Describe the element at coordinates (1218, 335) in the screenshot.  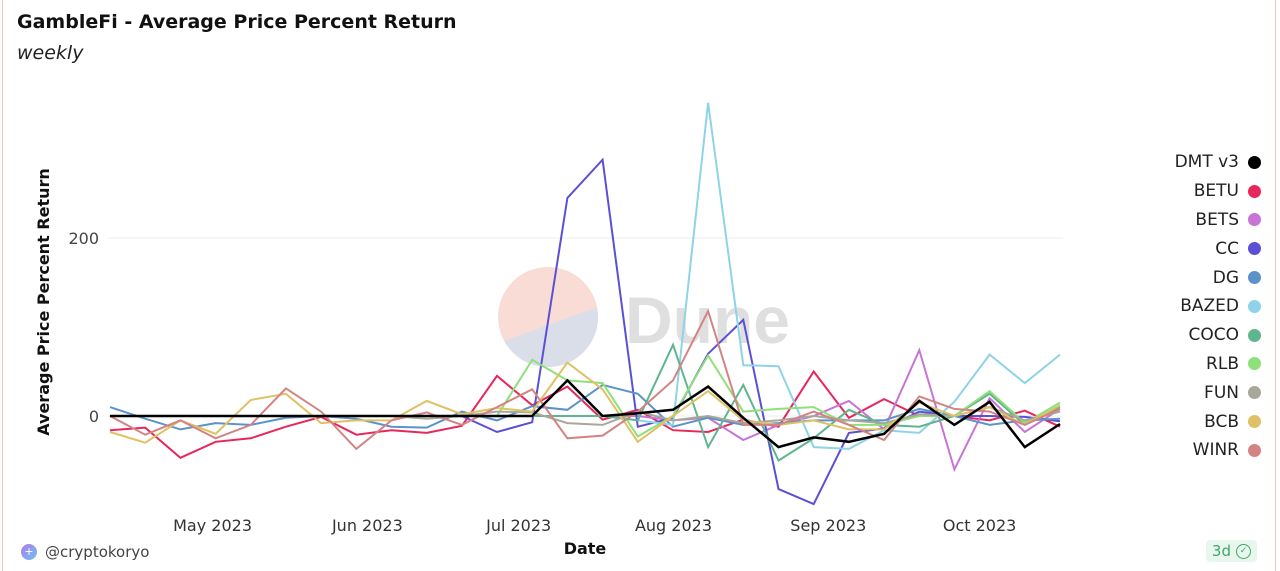
I see `legend-item: COCO` at that location.